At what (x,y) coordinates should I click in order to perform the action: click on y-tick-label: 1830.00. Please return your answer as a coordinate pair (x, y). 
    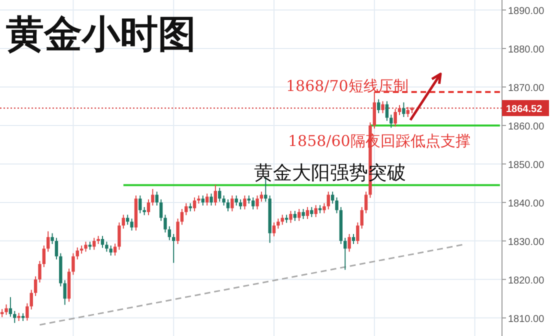
    Looking at the image, I should click on (526, 242).